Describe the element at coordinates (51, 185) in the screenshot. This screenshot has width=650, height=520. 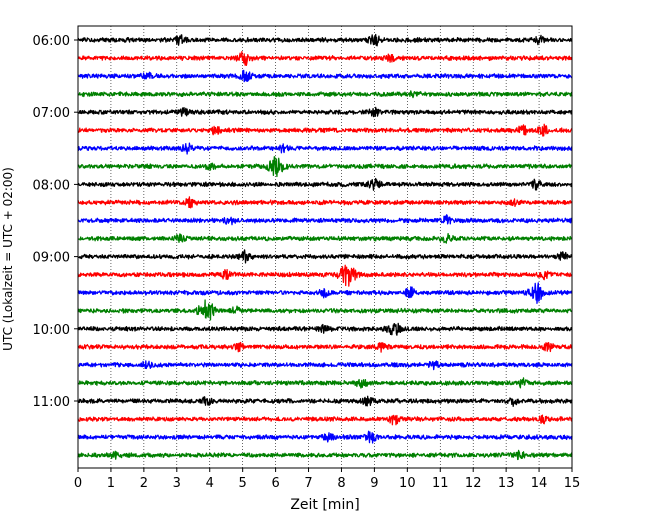
I see `y-tick-label: 08:00` at that location.